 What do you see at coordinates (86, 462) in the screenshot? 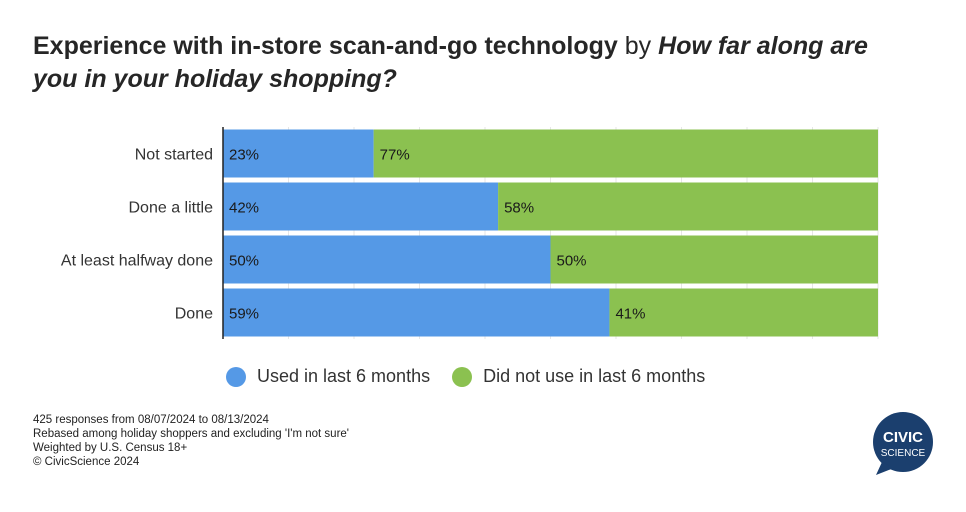
I see `footnote-copyright: © CivicScience 2024` at bounding box center [86, 462].